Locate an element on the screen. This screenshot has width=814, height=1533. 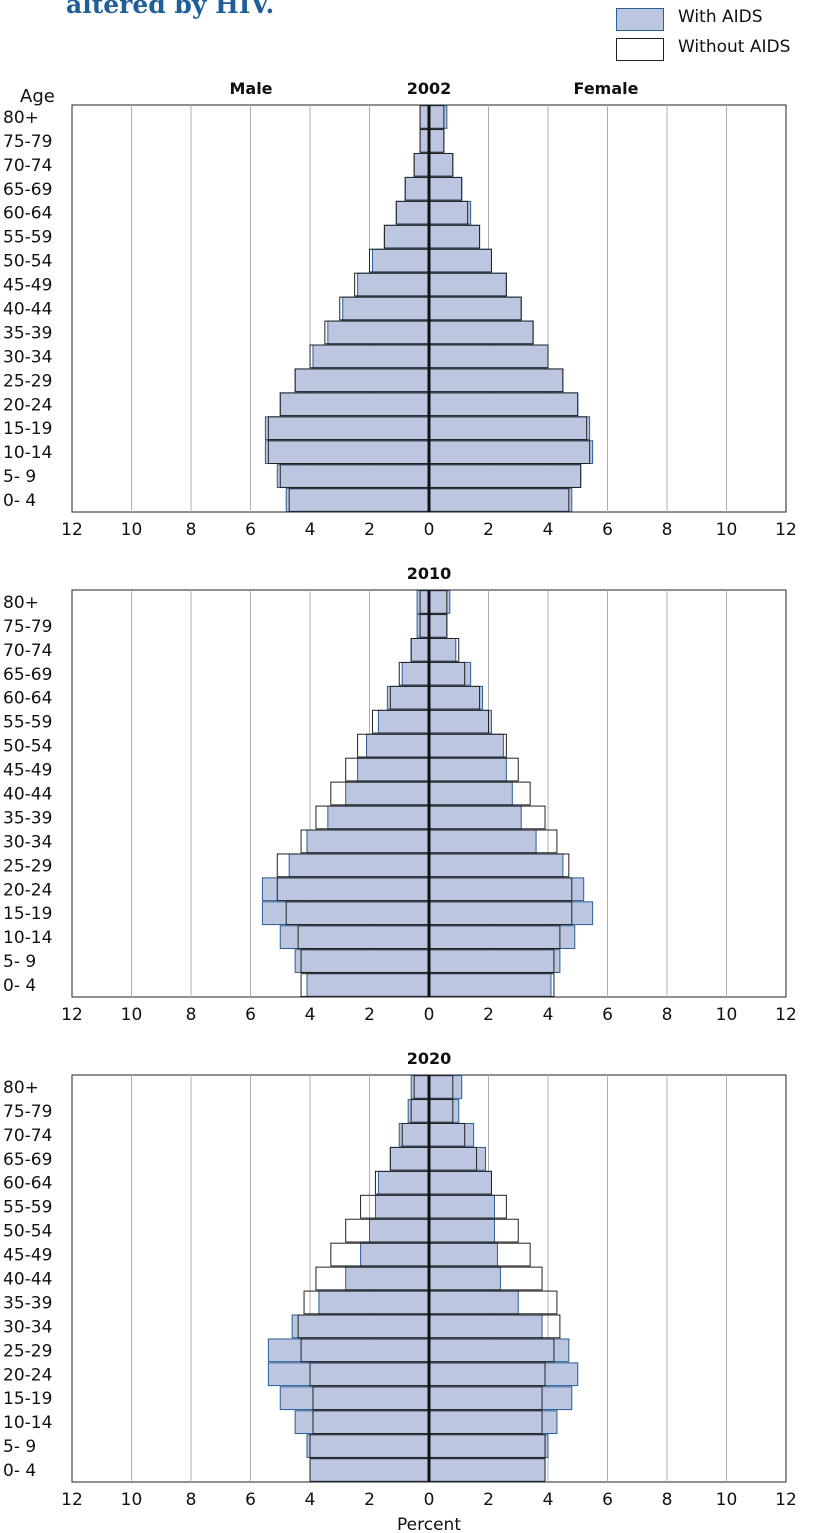
age-tick-label: 10-14 is located at coordinates (27, 453).